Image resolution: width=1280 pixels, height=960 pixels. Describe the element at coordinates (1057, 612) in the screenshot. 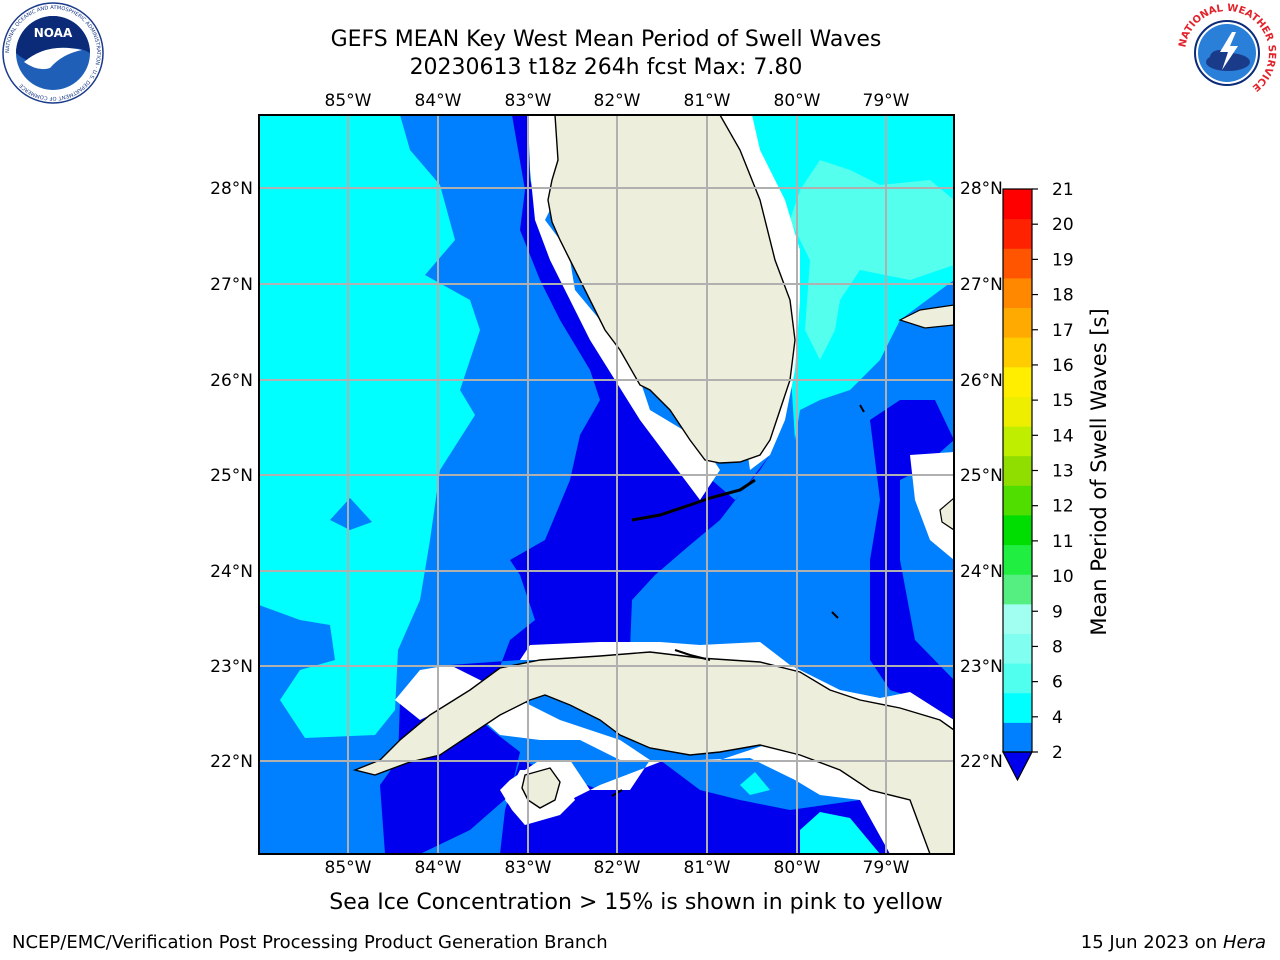

I see `colorbar-tick-label: 9` at that location.